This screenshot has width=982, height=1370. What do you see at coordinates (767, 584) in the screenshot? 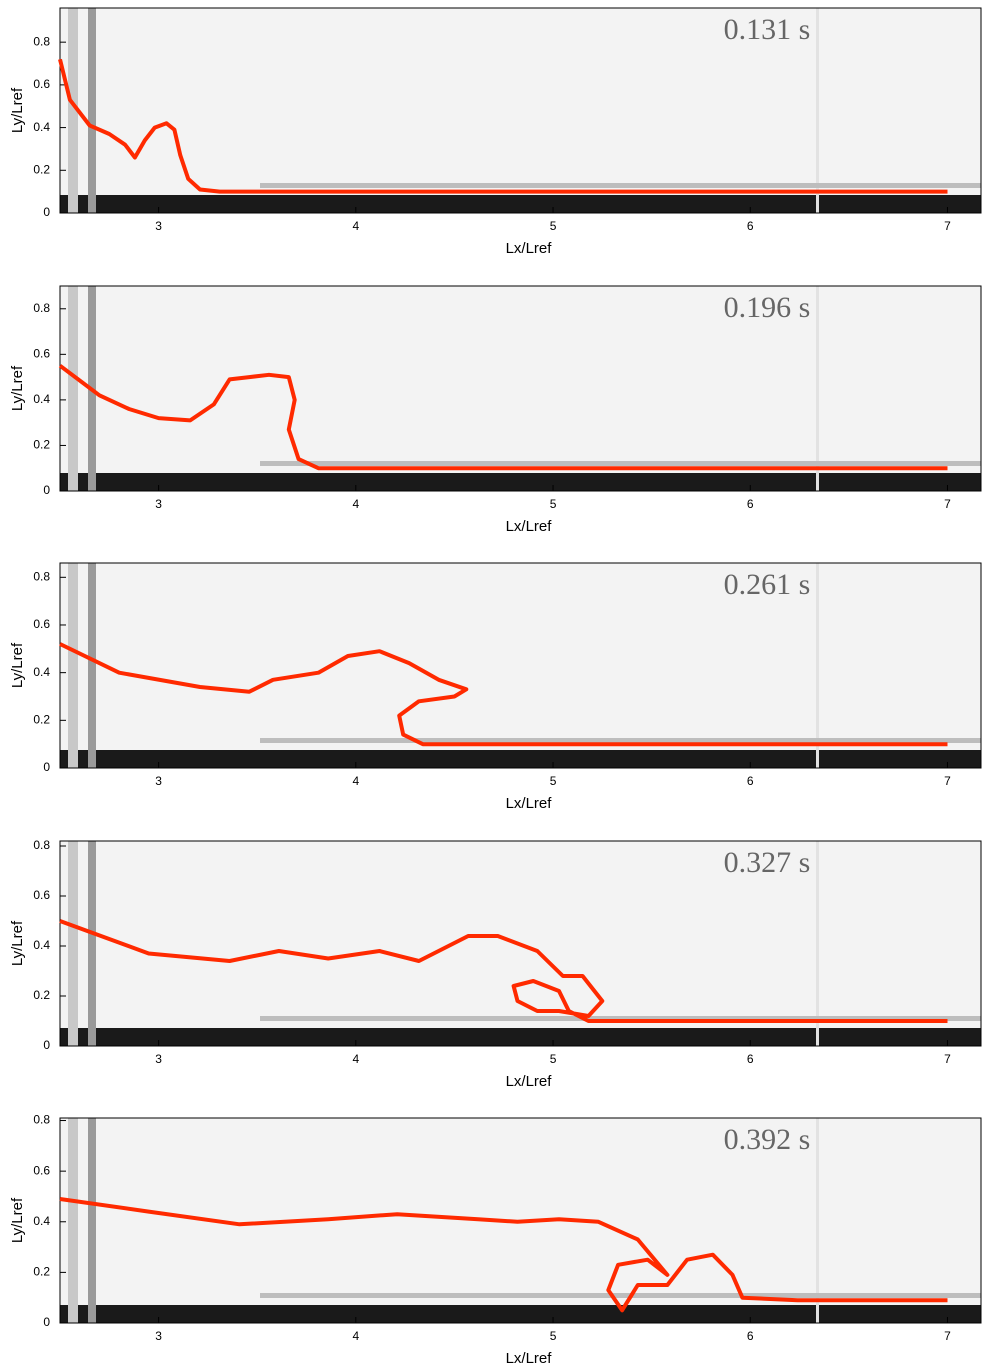
I see `time-annotation: 0.261 s` at bounding box center [767, 584].